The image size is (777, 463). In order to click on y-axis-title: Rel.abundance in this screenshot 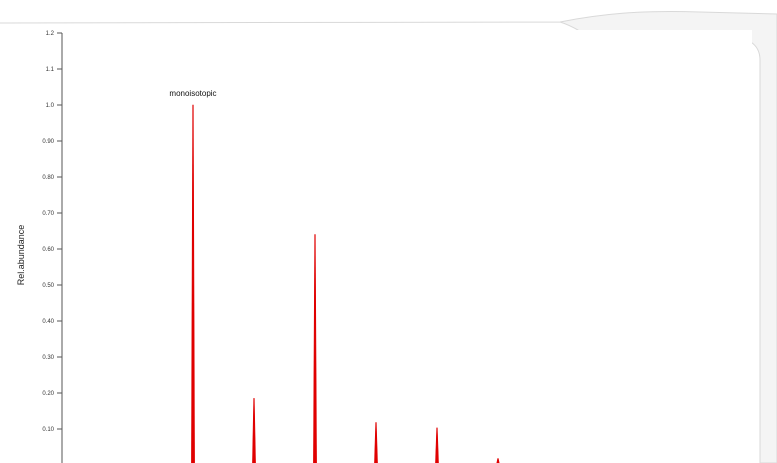, I will do `click(21, 255)`.